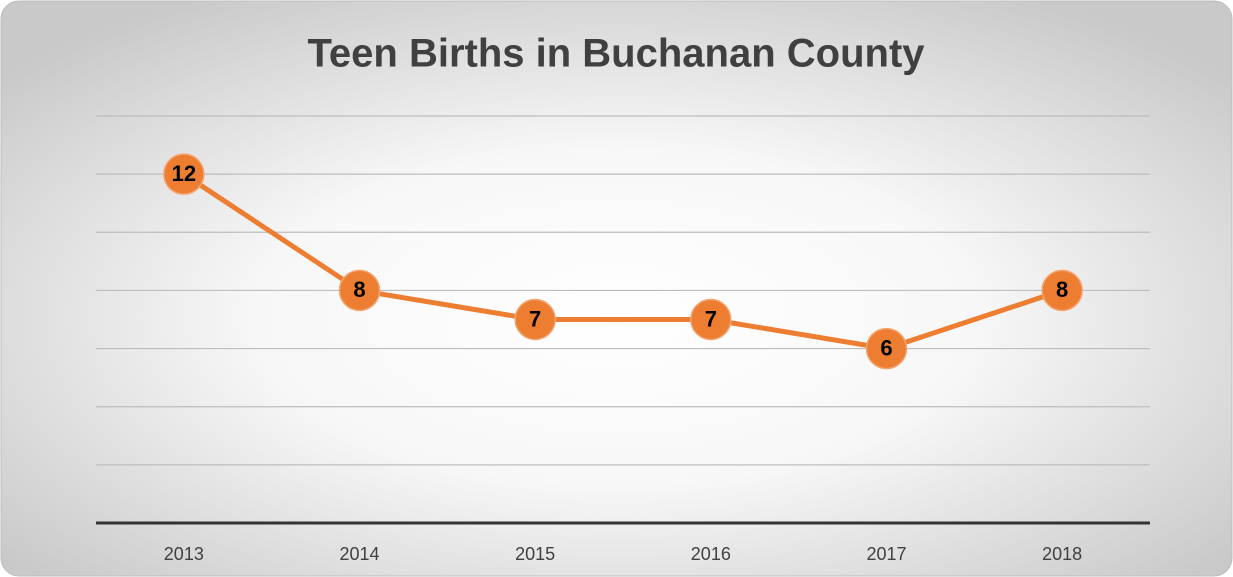 Image resolution: width=1233 pixels, height=577 pixels. I want to click on x-tick-label: 2014, so click(359, 554).